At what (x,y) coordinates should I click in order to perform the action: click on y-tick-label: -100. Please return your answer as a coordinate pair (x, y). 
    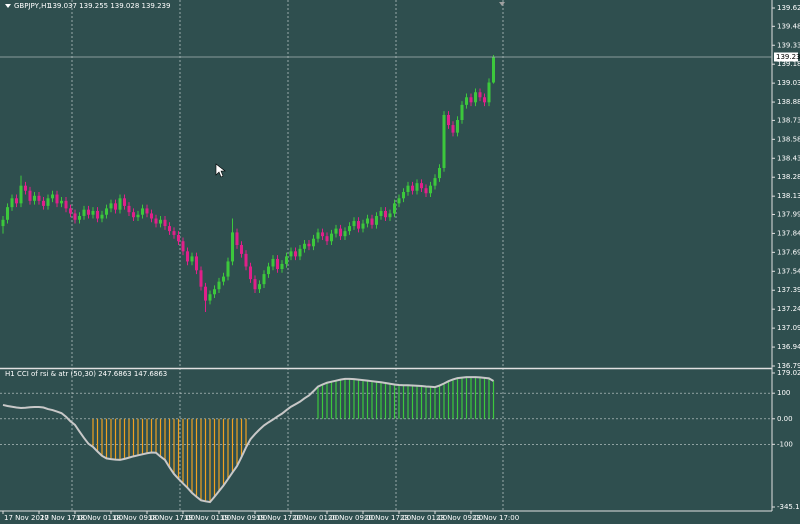
    Looking at the image, I should click on (785, 444).